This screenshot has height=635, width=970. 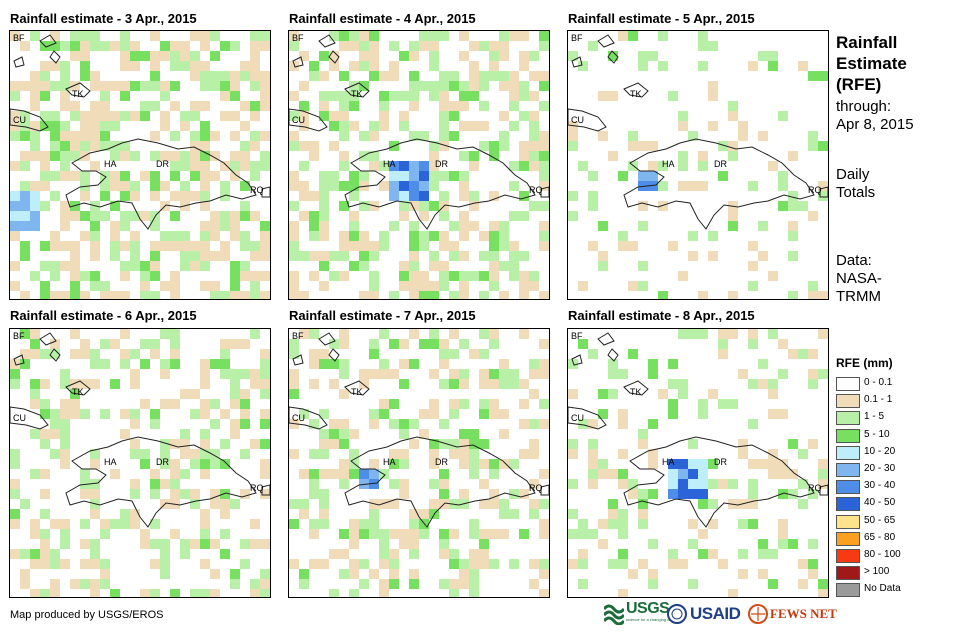 I want to click on map-label-rq: RQ, so click(x=257, y=488).